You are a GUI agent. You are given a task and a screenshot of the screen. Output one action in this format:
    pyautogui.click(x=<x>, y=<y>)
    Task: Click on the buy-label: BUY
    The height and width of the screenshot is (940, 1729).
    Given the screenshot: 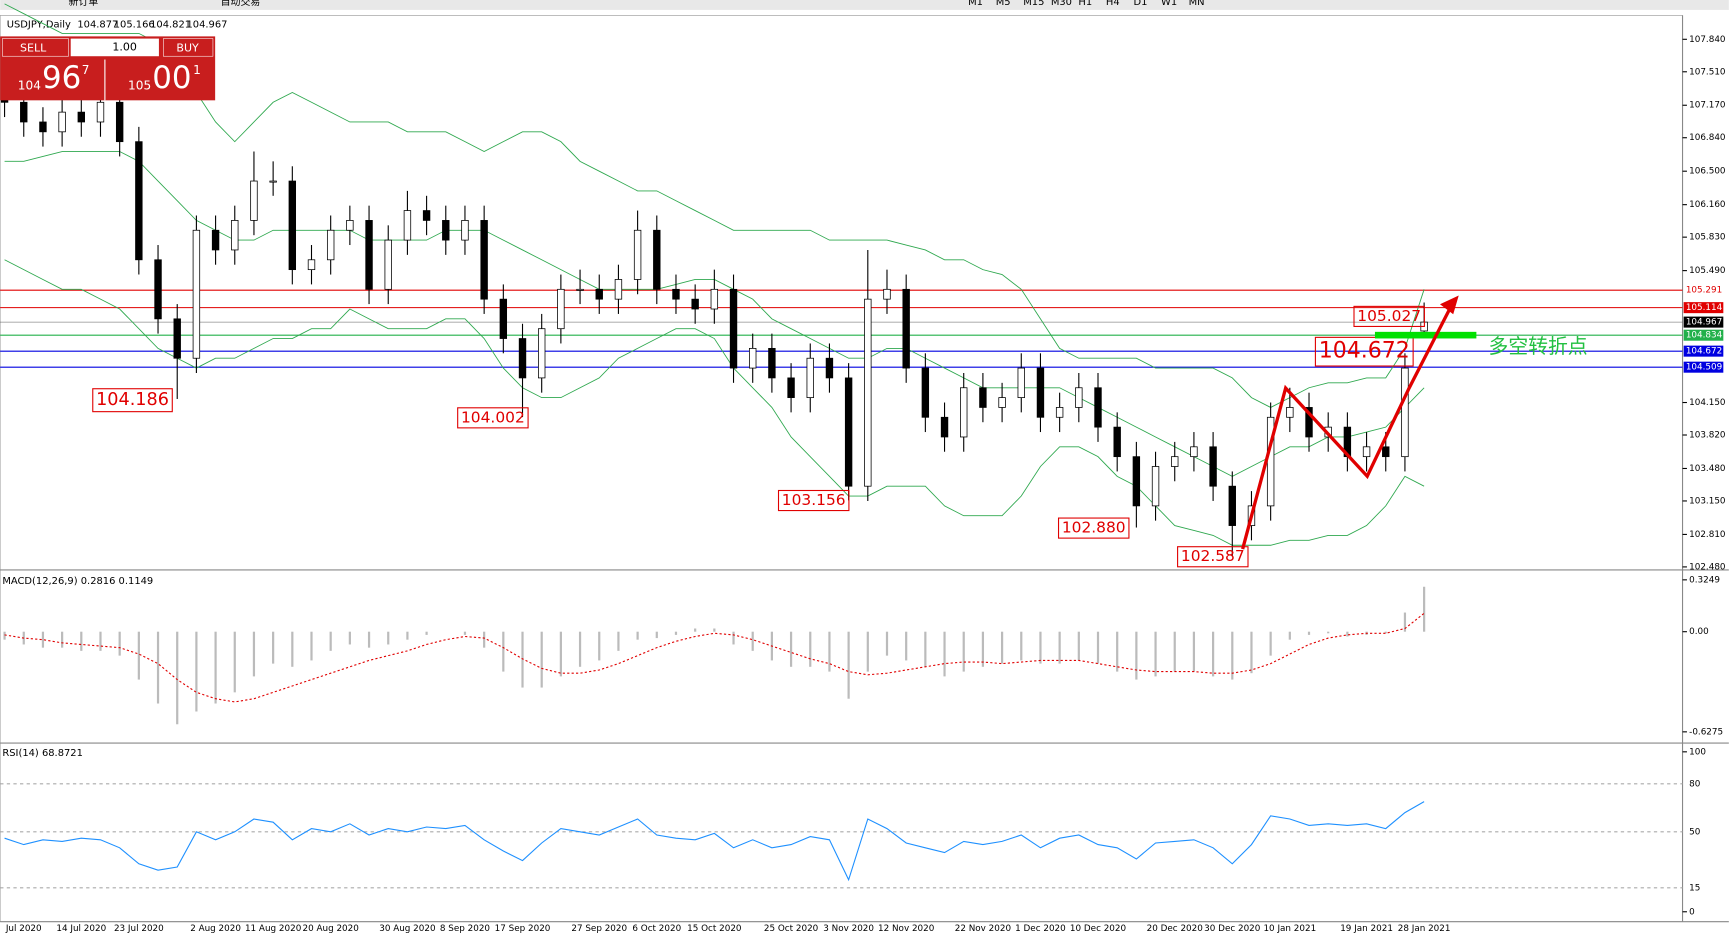 What is the action you would take?
    pyautogui.click(x=187, y=48)
    